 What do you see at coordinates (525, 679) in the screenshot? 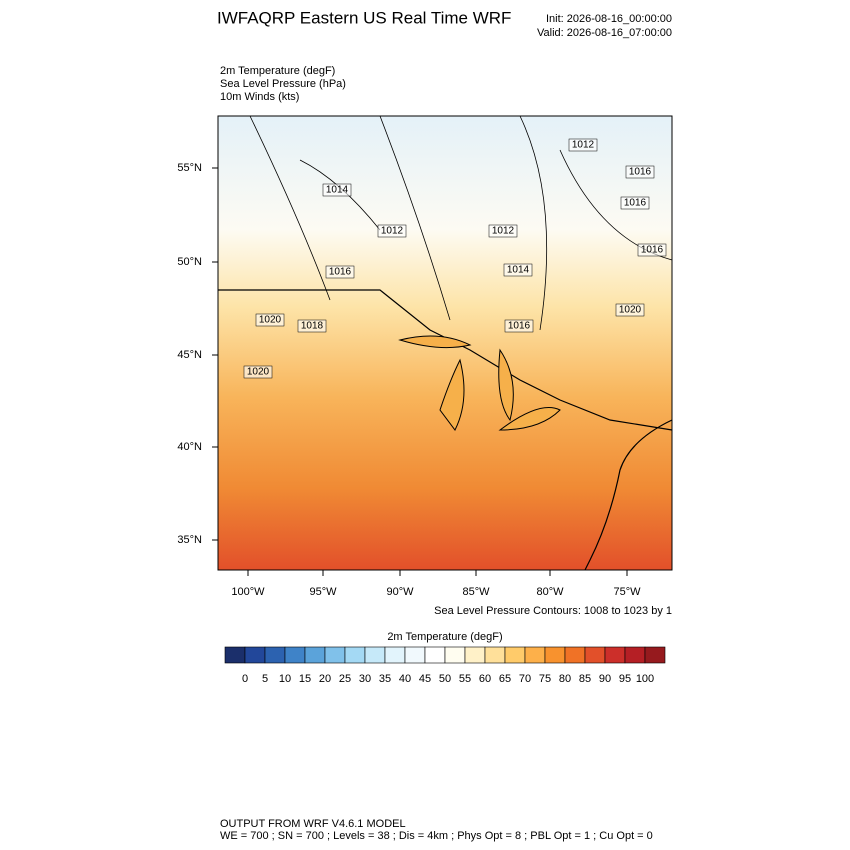
I see `colorbar-label: 70` at bounding box center [525, 679].